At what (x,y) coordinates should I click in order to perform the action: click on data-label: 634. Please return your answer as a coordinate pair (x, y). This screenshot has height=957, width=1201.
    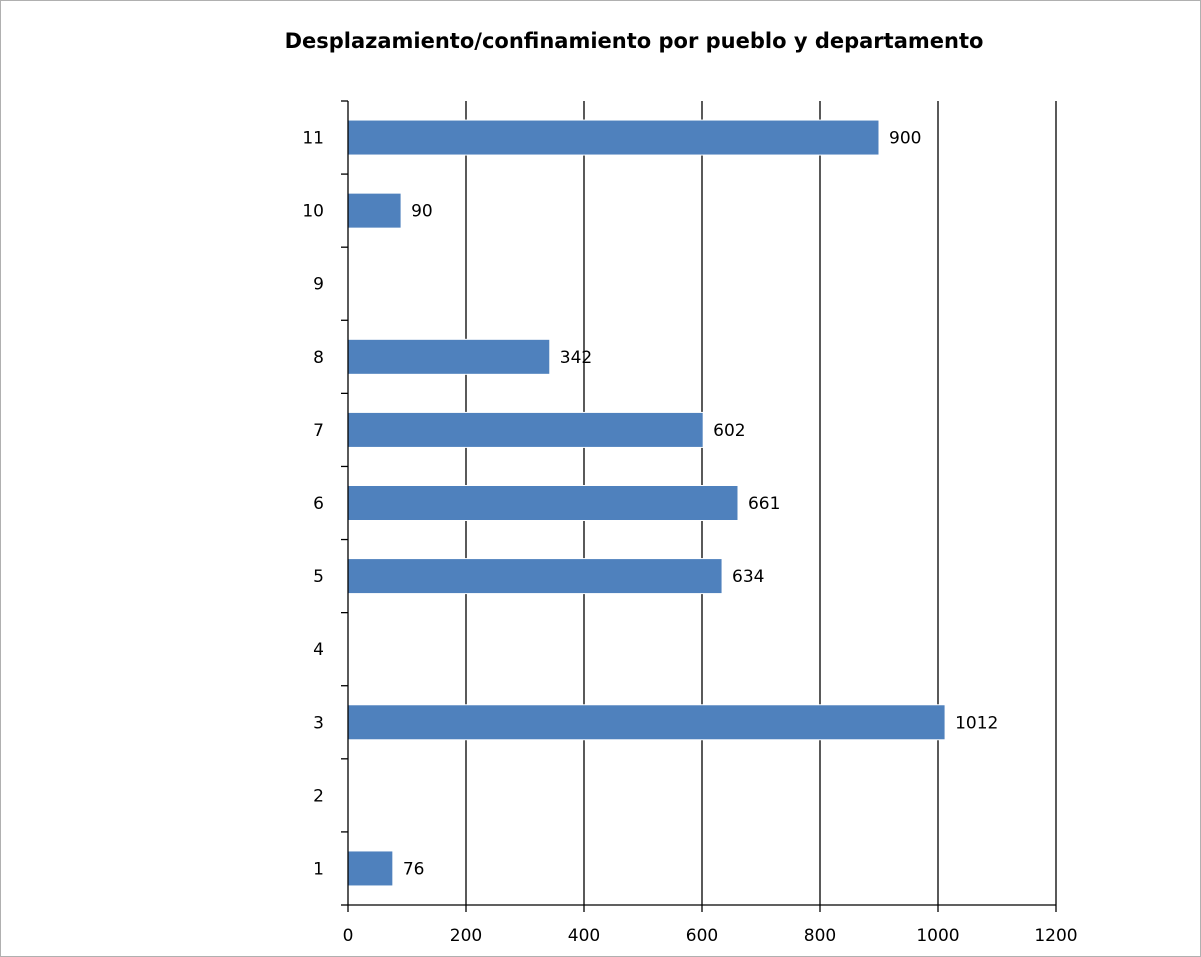
    Looking at the image, I should click on (748, 577).